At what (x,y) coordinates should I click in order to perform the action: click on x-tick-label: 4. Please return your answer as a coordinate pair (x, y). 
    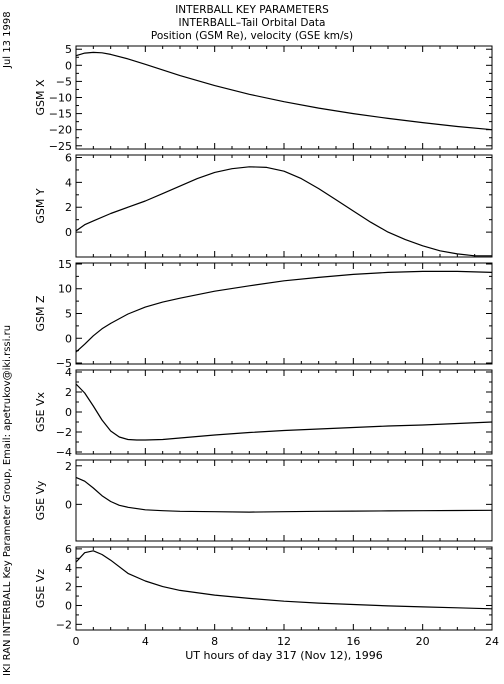
    Looking at the image, I should click on (145, 641).